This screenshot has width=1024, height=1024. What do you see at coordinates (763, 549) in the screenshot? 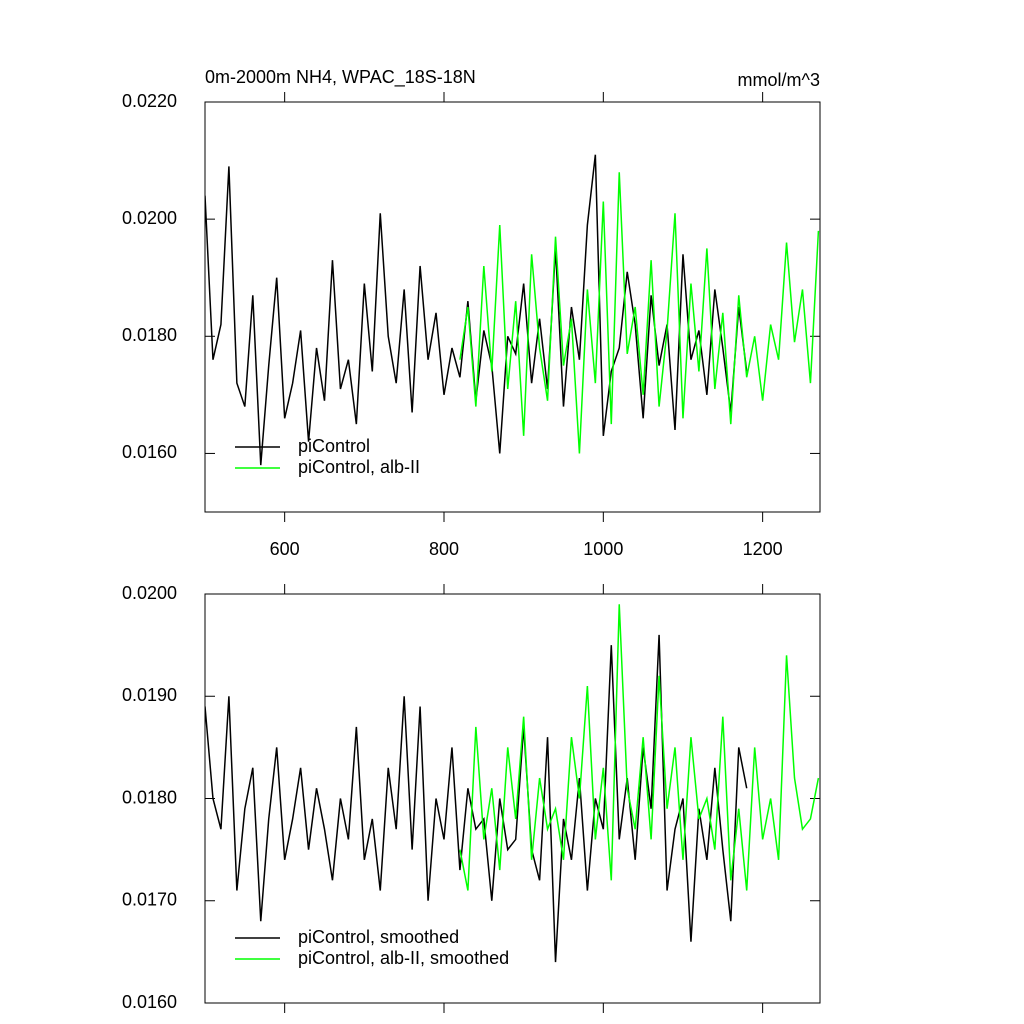
I see `x-tick-label: 1200` at bounding box center [763, 549].